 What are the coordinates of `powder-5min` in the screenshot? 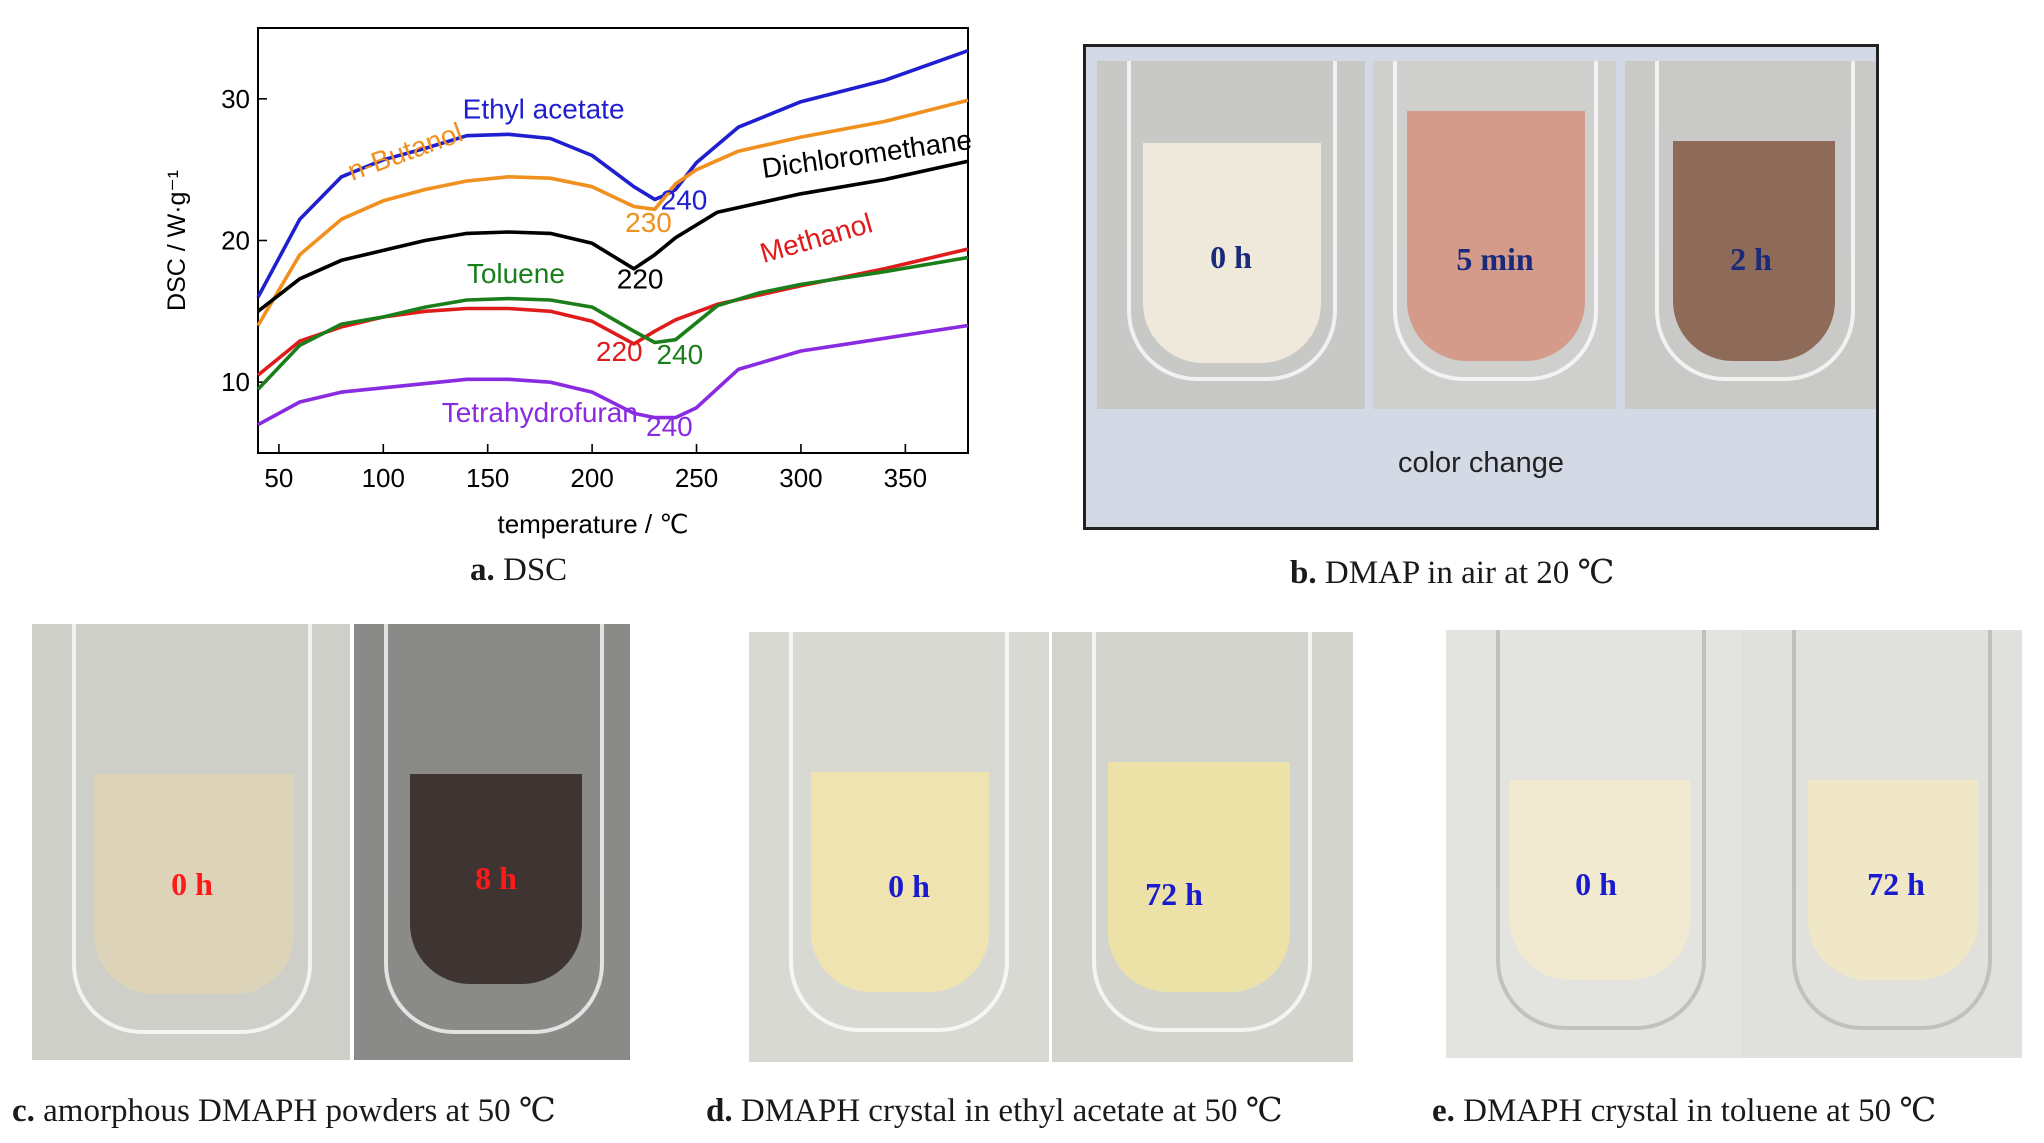 It's located at (1496, 236).